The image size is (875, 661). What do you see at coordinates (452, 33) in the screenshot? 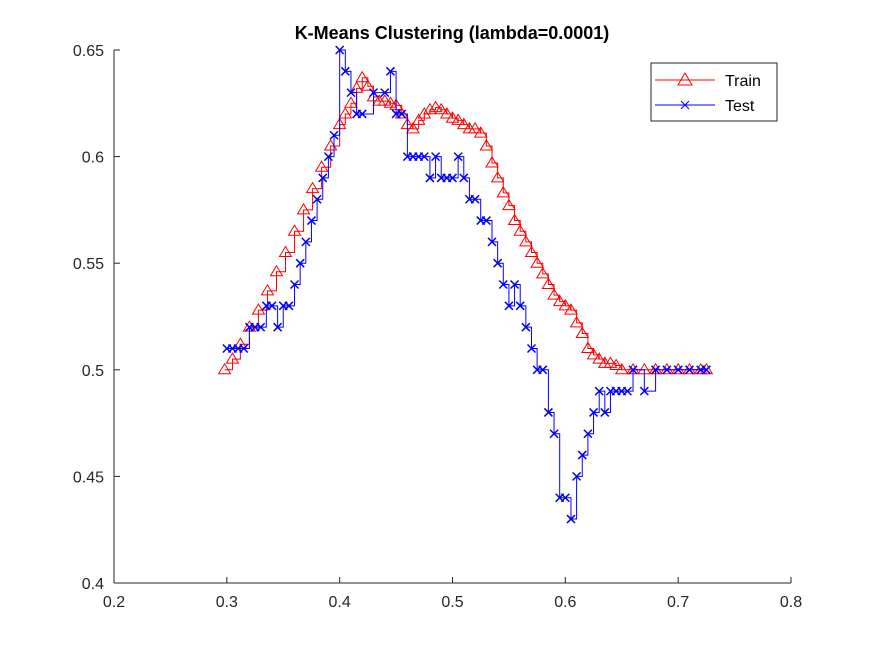
I see `chart-title: K-Means Clustering (lambda=0.0001)` at bounding box center [452, 33].